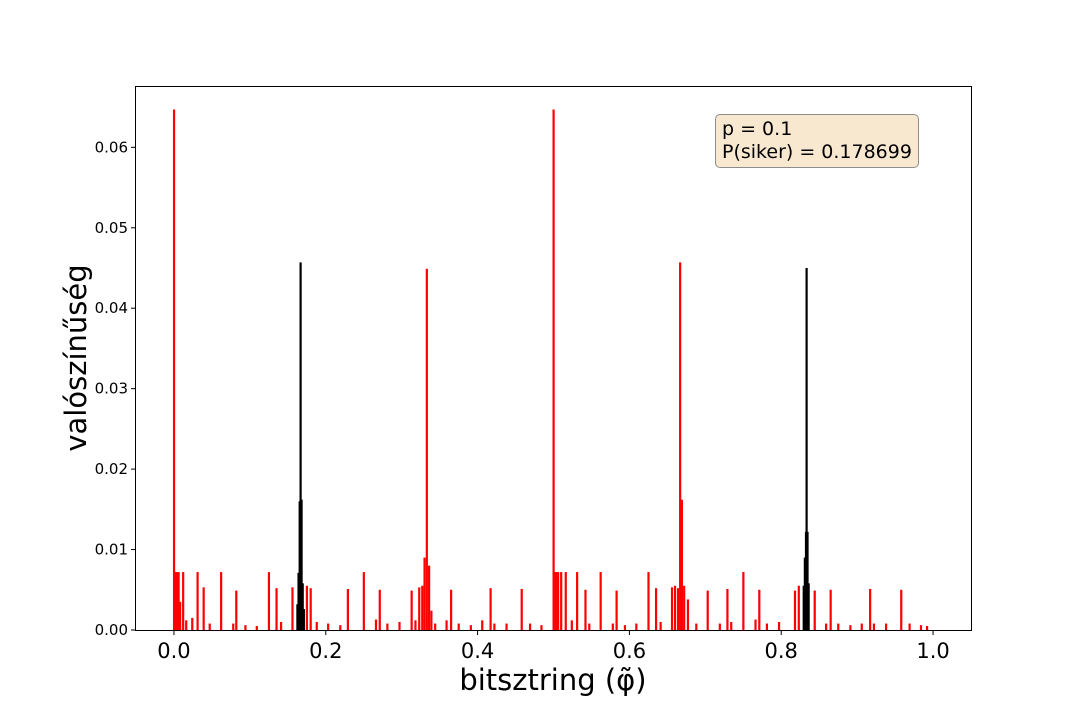 The width and height of the screenshot is (1080, 720). I want to click on y-axis: 0.00 0.01 0.02 0.03 0.04 0.05 0.06, so click(115, 388).